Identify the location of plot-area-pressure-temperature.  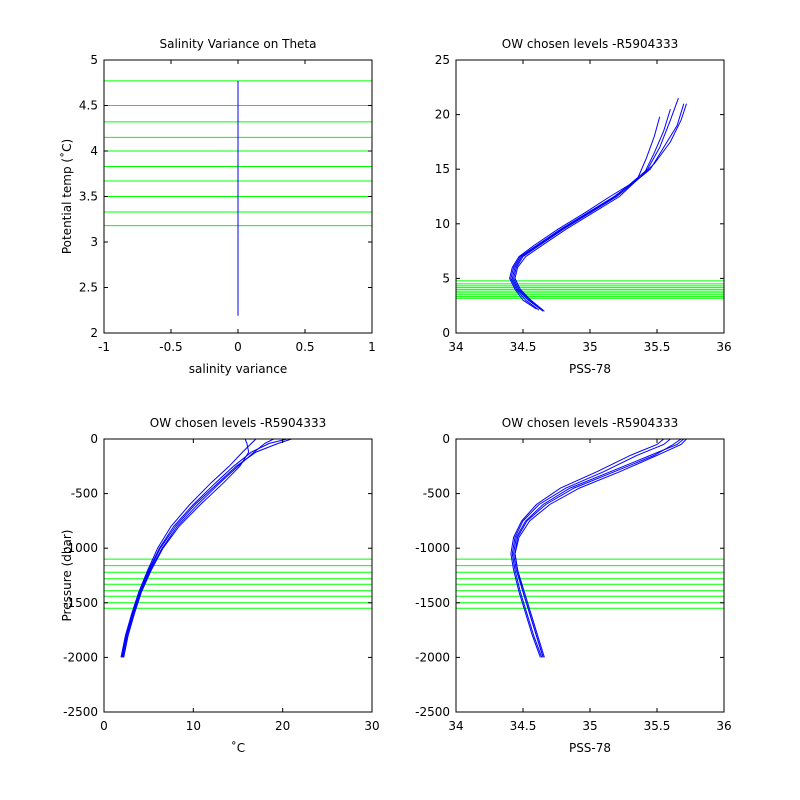
(238, 548).